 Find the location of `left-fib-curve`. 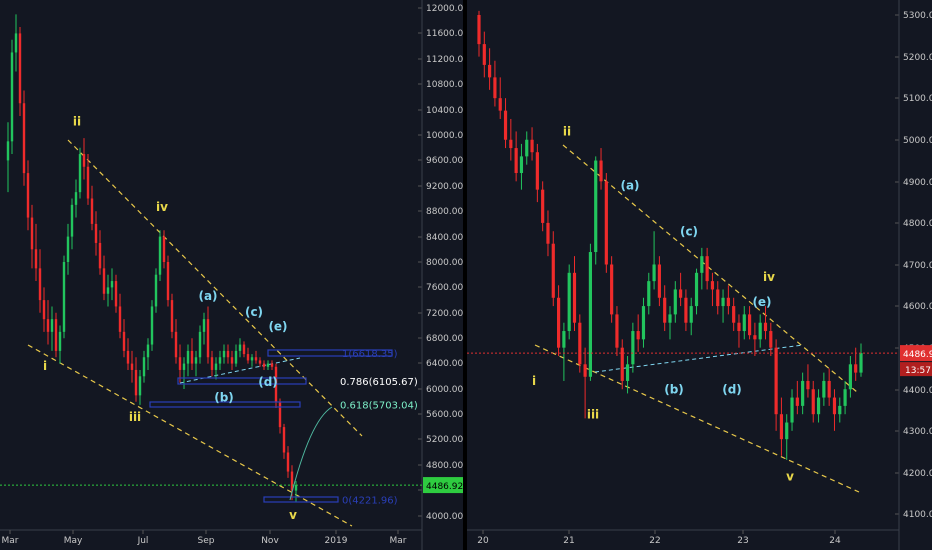

left-fib-curve is located at coordinates (311, 453).